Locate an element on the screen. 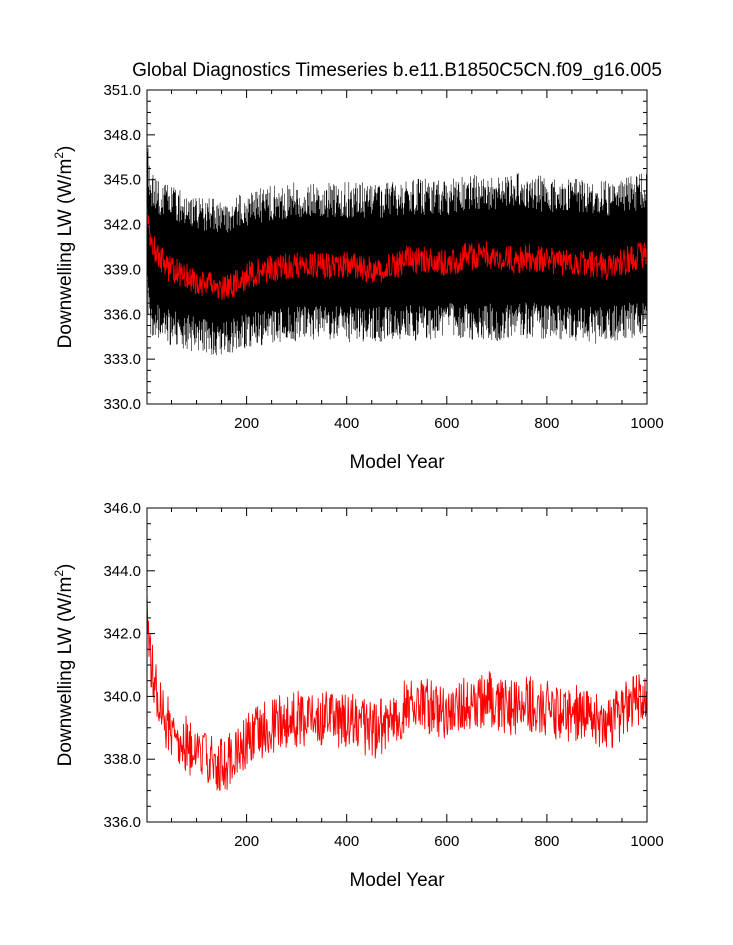  plot-area is located at coordinates (397, 691).